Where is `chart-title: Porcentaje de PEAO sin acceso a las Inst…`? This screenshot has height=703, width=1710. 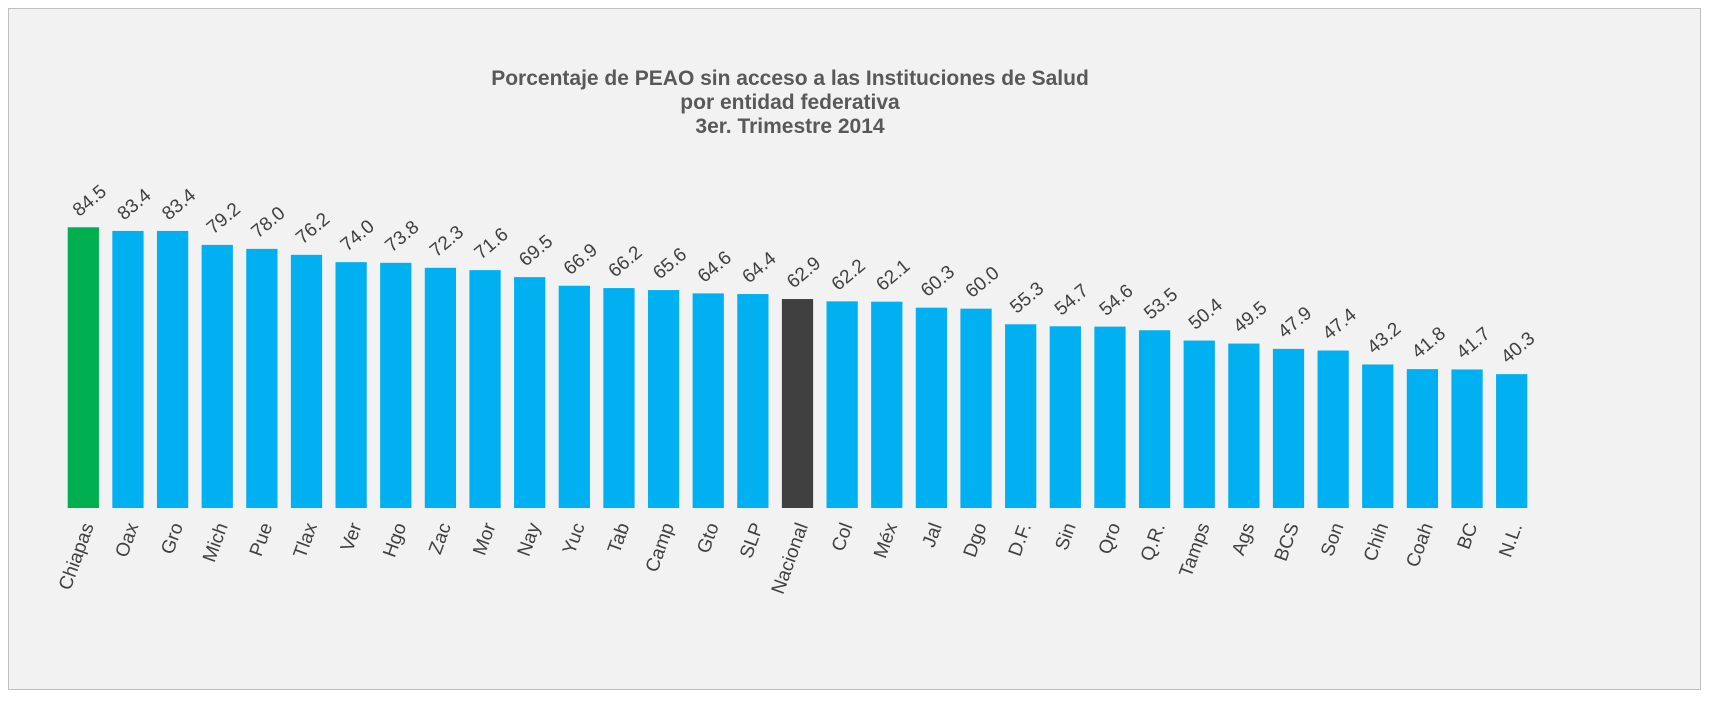
chart-title: Porcentaje de PEAO sin acceso a las Inst… is located at coordinates (790, 78).